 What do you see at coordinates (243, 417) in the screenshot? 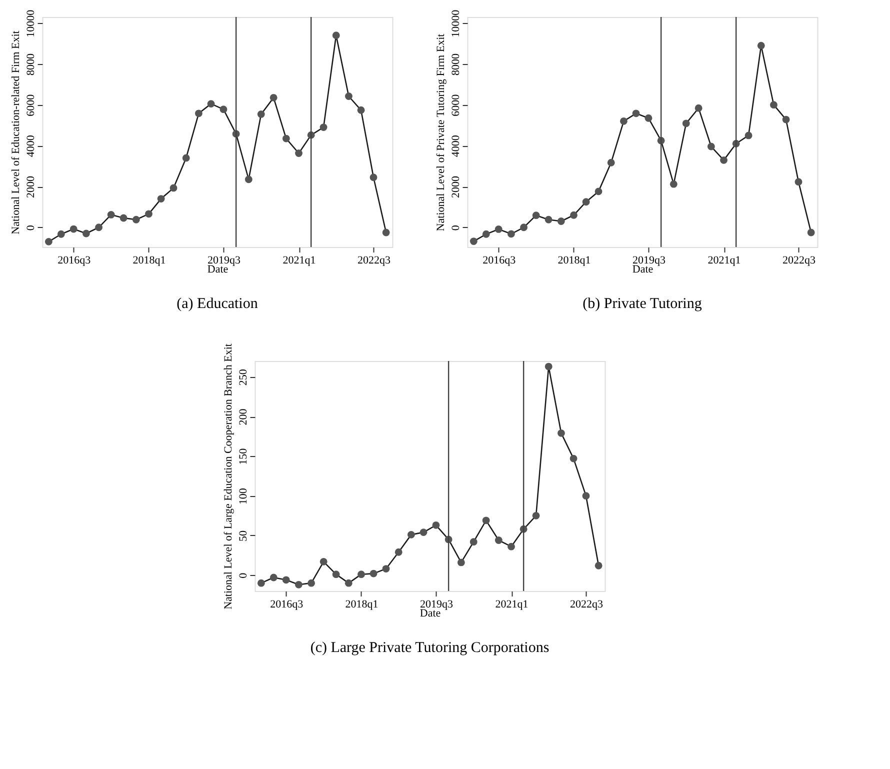
I see `y-tick-label: 200` at bounding box center [243, 417].